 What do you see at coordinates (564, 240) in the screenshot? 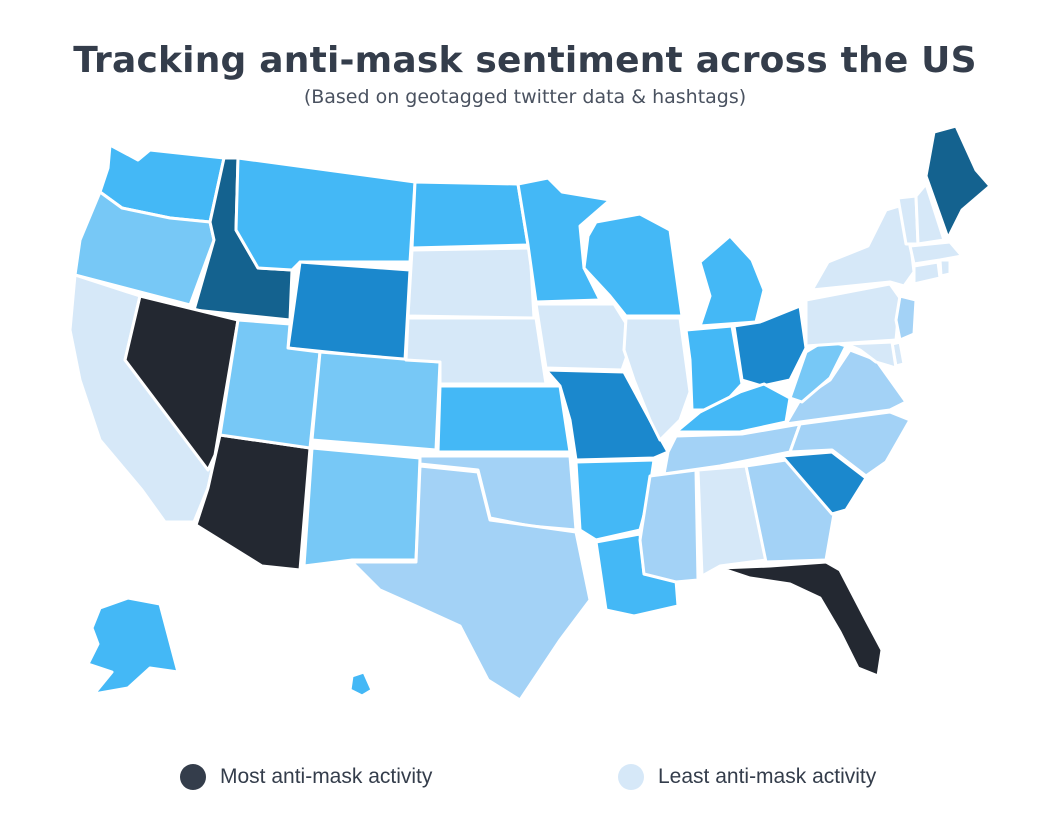
I see `state-mn` at bounding box center [564, 240].